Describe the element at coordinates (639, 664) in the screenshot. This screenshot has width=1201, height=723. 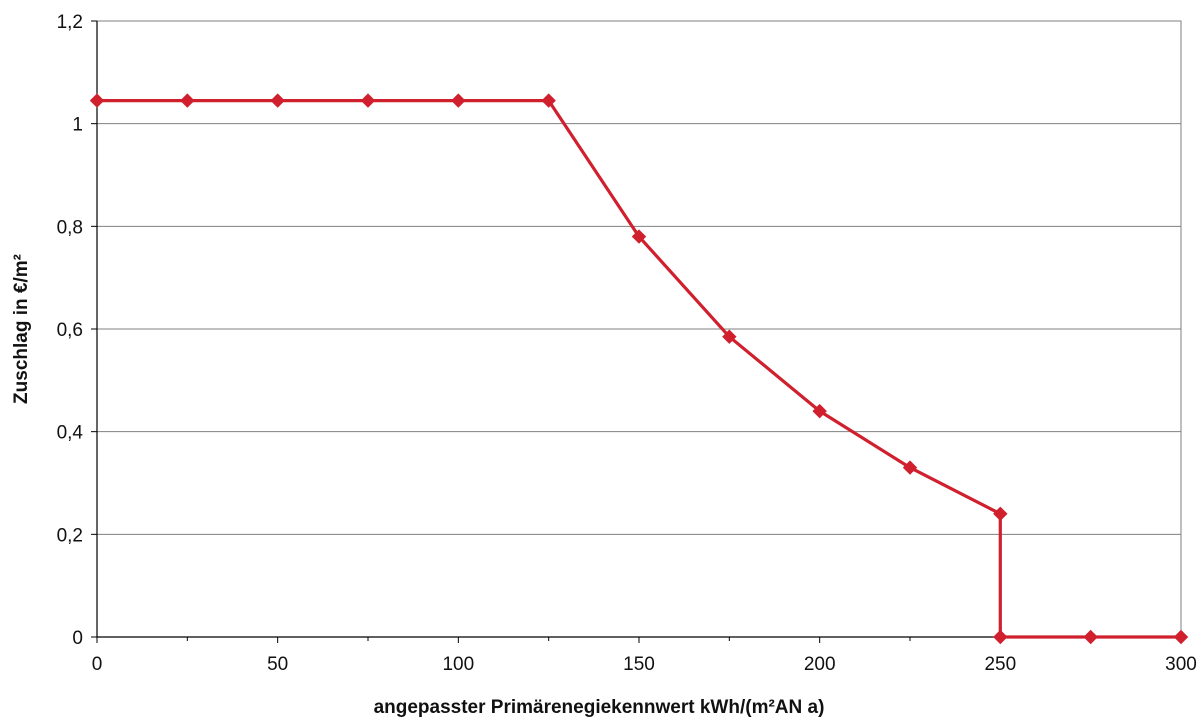
I see `x-tick-label: 150` at that location.